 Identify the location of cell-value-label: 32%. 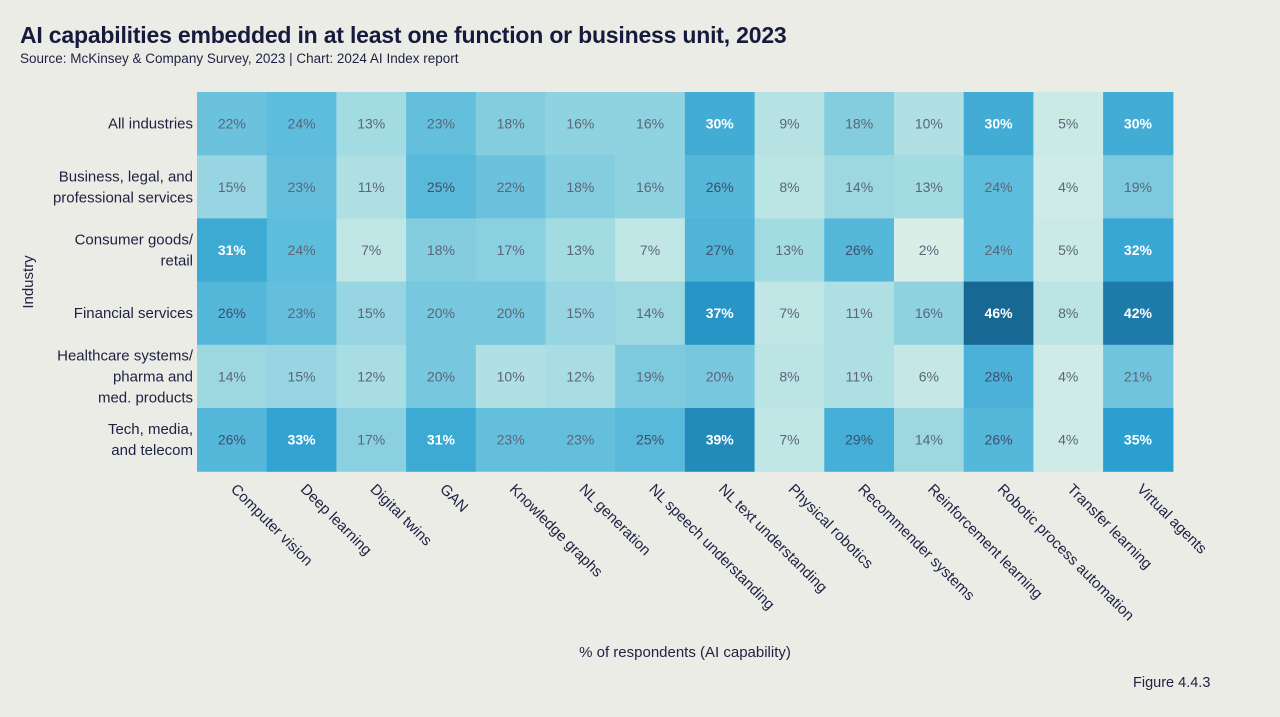
(1138, 250).